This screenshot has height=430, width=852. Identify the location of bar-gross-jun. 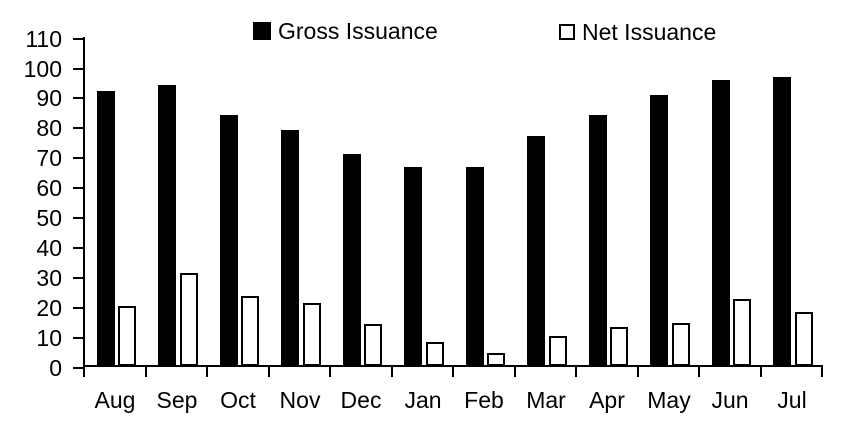
(721, 223).